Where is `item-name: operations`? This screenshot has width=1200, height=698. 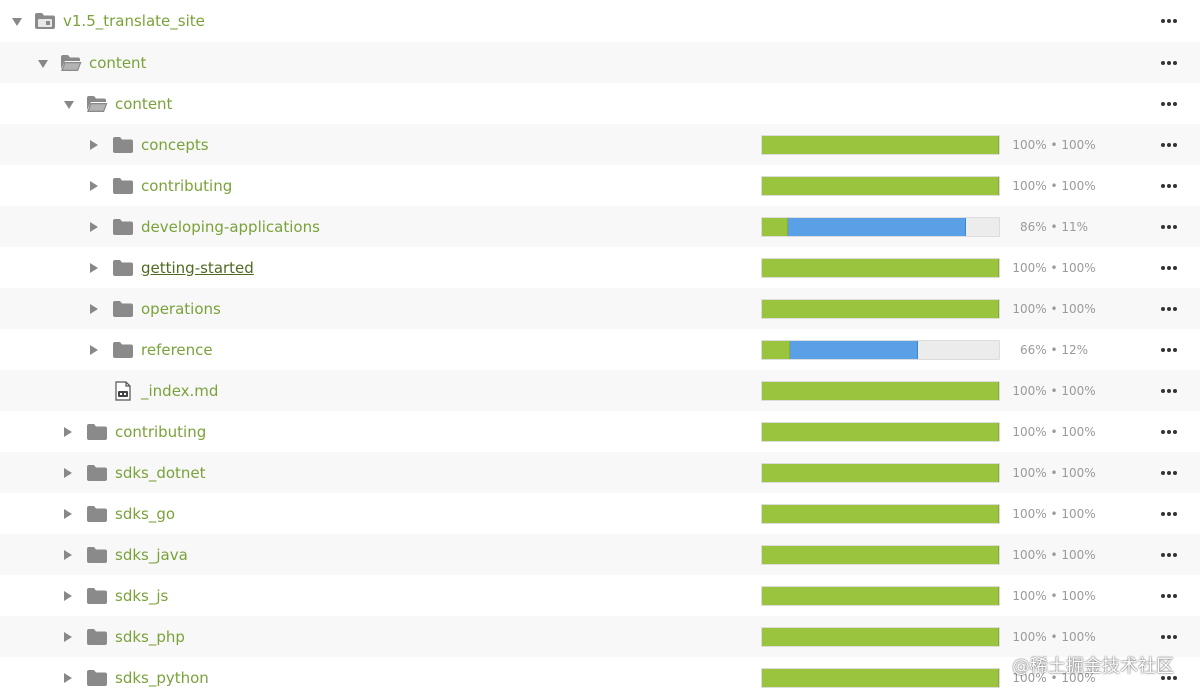 item-name: operations is located at coordinates (181, 308).